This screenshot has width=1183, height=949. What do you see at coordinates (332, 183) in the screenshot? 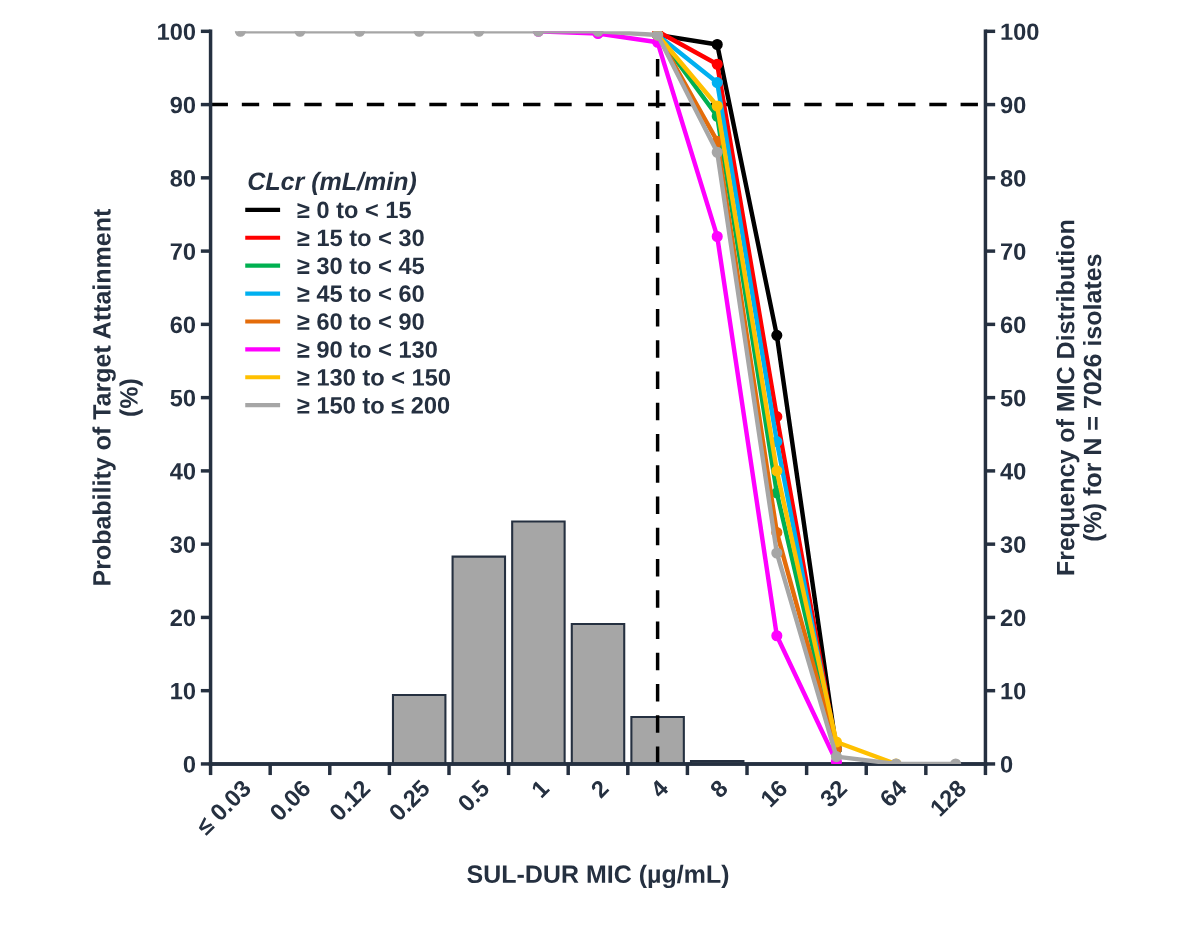
I see `legend-title: CLcr (mL/min)` at bounding box center [332, 183].